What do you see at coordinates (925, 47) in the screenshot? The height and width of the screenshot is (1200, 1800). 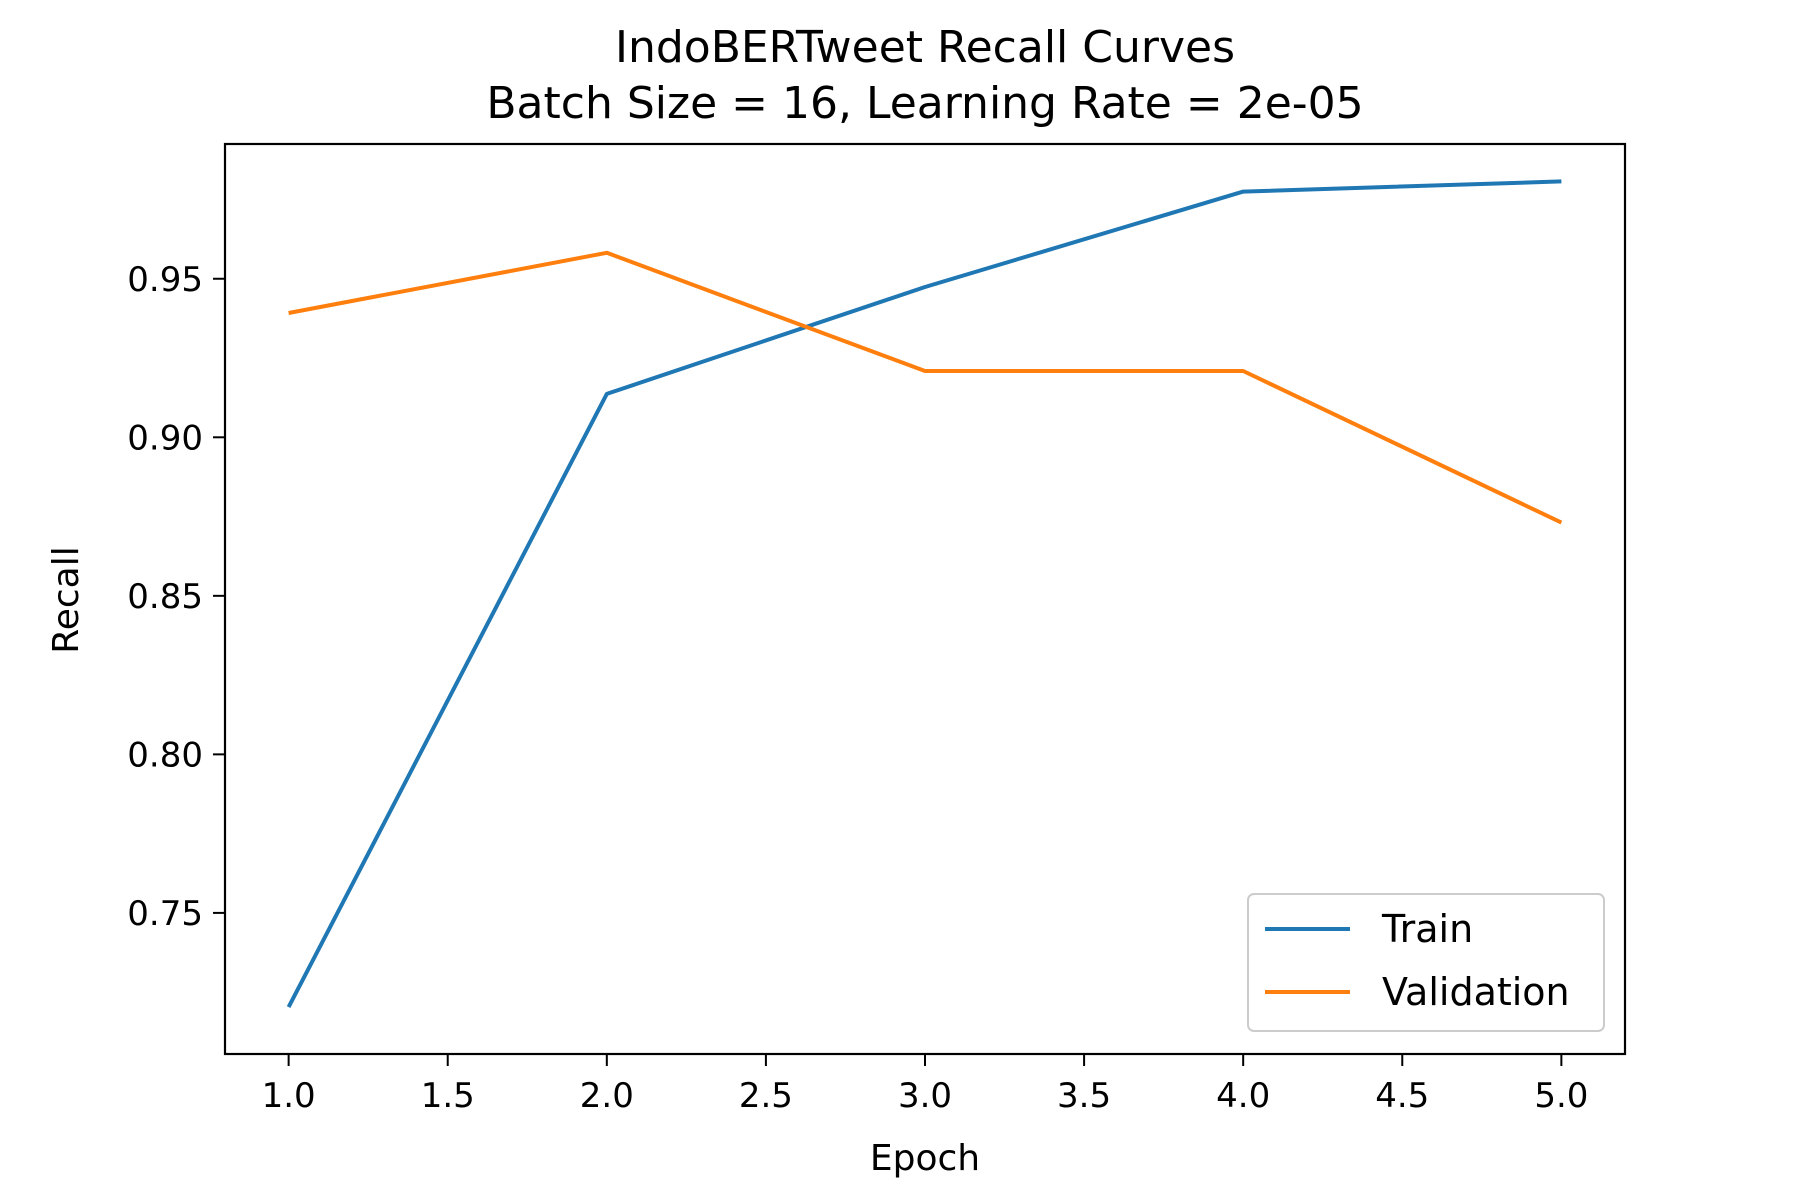 I see `chart-title: IndoBERTweet Recall Curves` at bounding box center [925, 47].